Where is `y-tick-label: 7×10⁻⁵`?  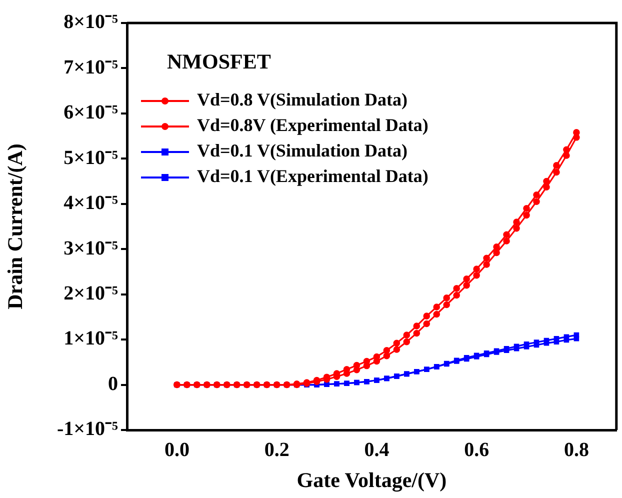 y-tick-label: 7×10⁻⁵ is located at coordinates (91, 67).